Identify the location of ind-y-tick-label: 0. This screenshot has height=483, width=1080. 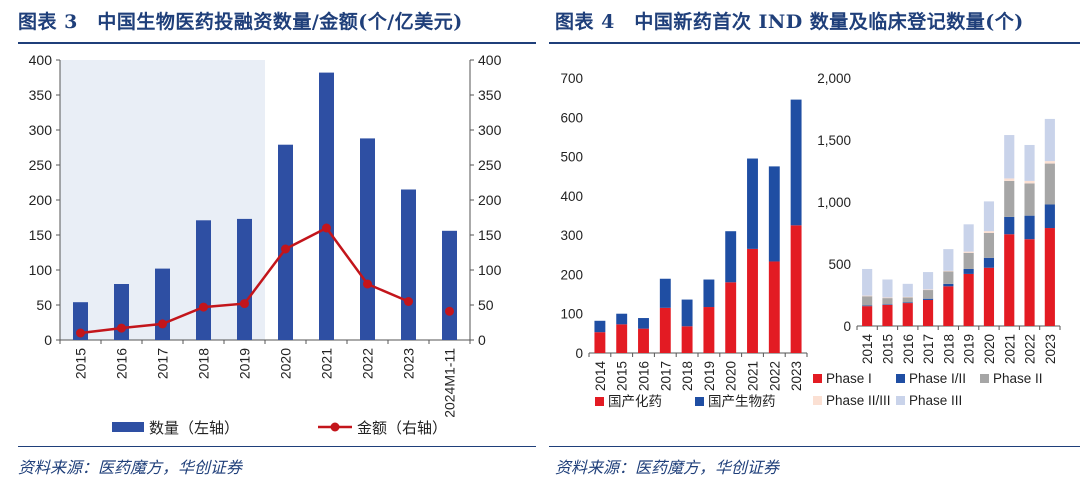
(579, 353).